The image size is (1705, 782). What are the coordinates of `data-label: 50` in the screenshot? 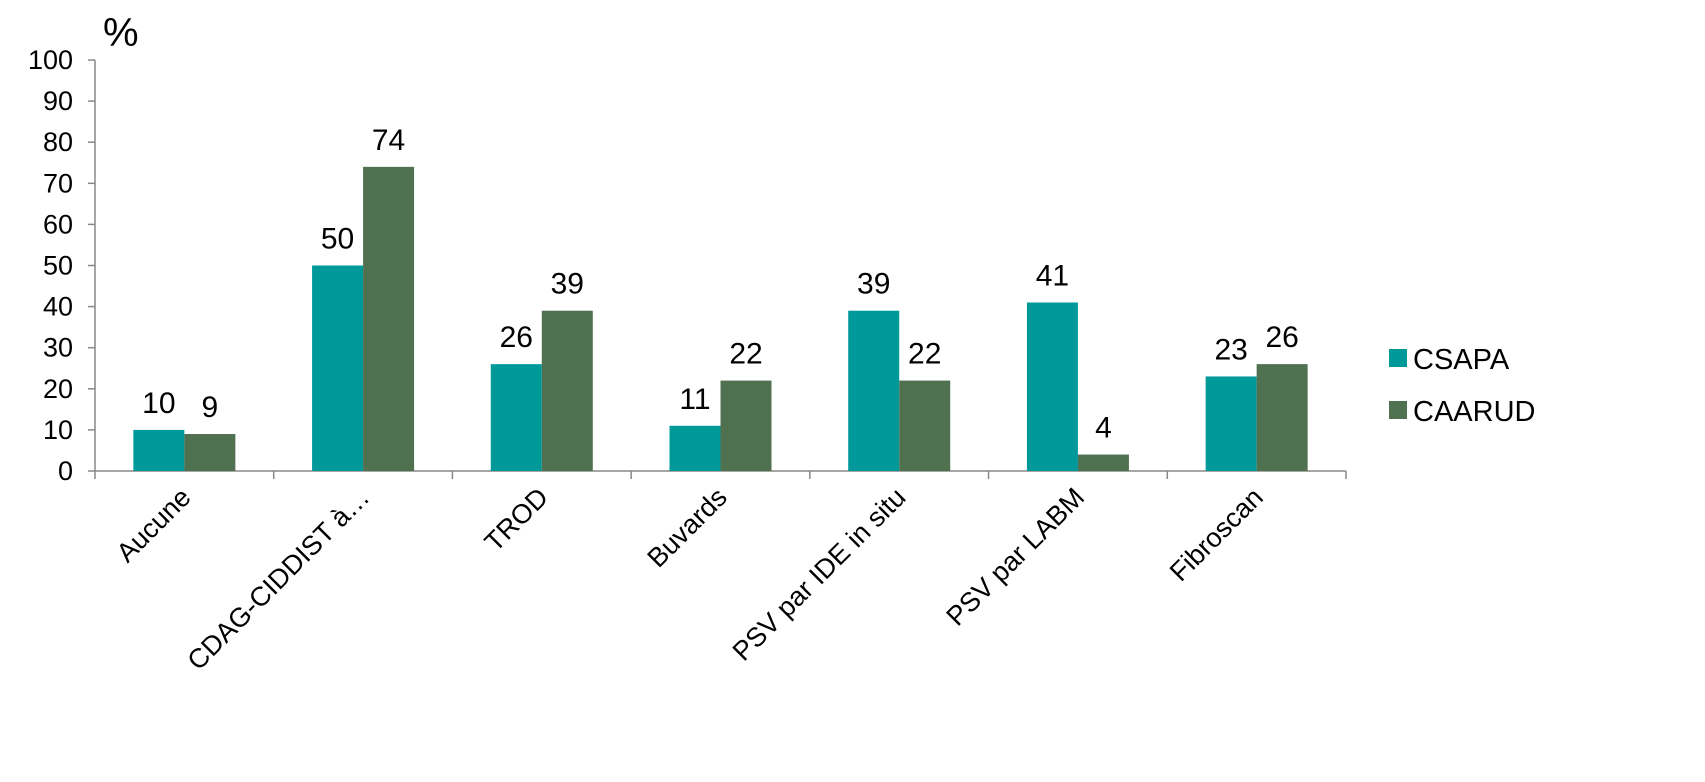 It's located at (337, 239).